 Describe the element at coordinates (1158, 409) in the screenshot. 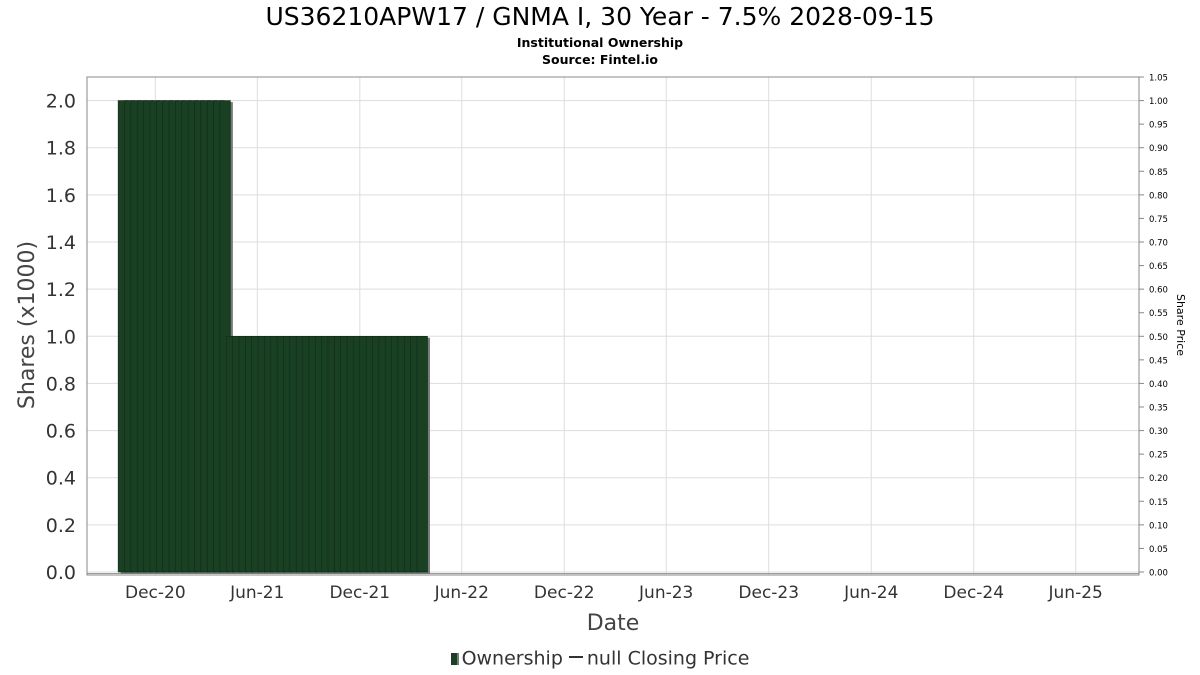

I see `y2-tick-label: 0.35` at that location.